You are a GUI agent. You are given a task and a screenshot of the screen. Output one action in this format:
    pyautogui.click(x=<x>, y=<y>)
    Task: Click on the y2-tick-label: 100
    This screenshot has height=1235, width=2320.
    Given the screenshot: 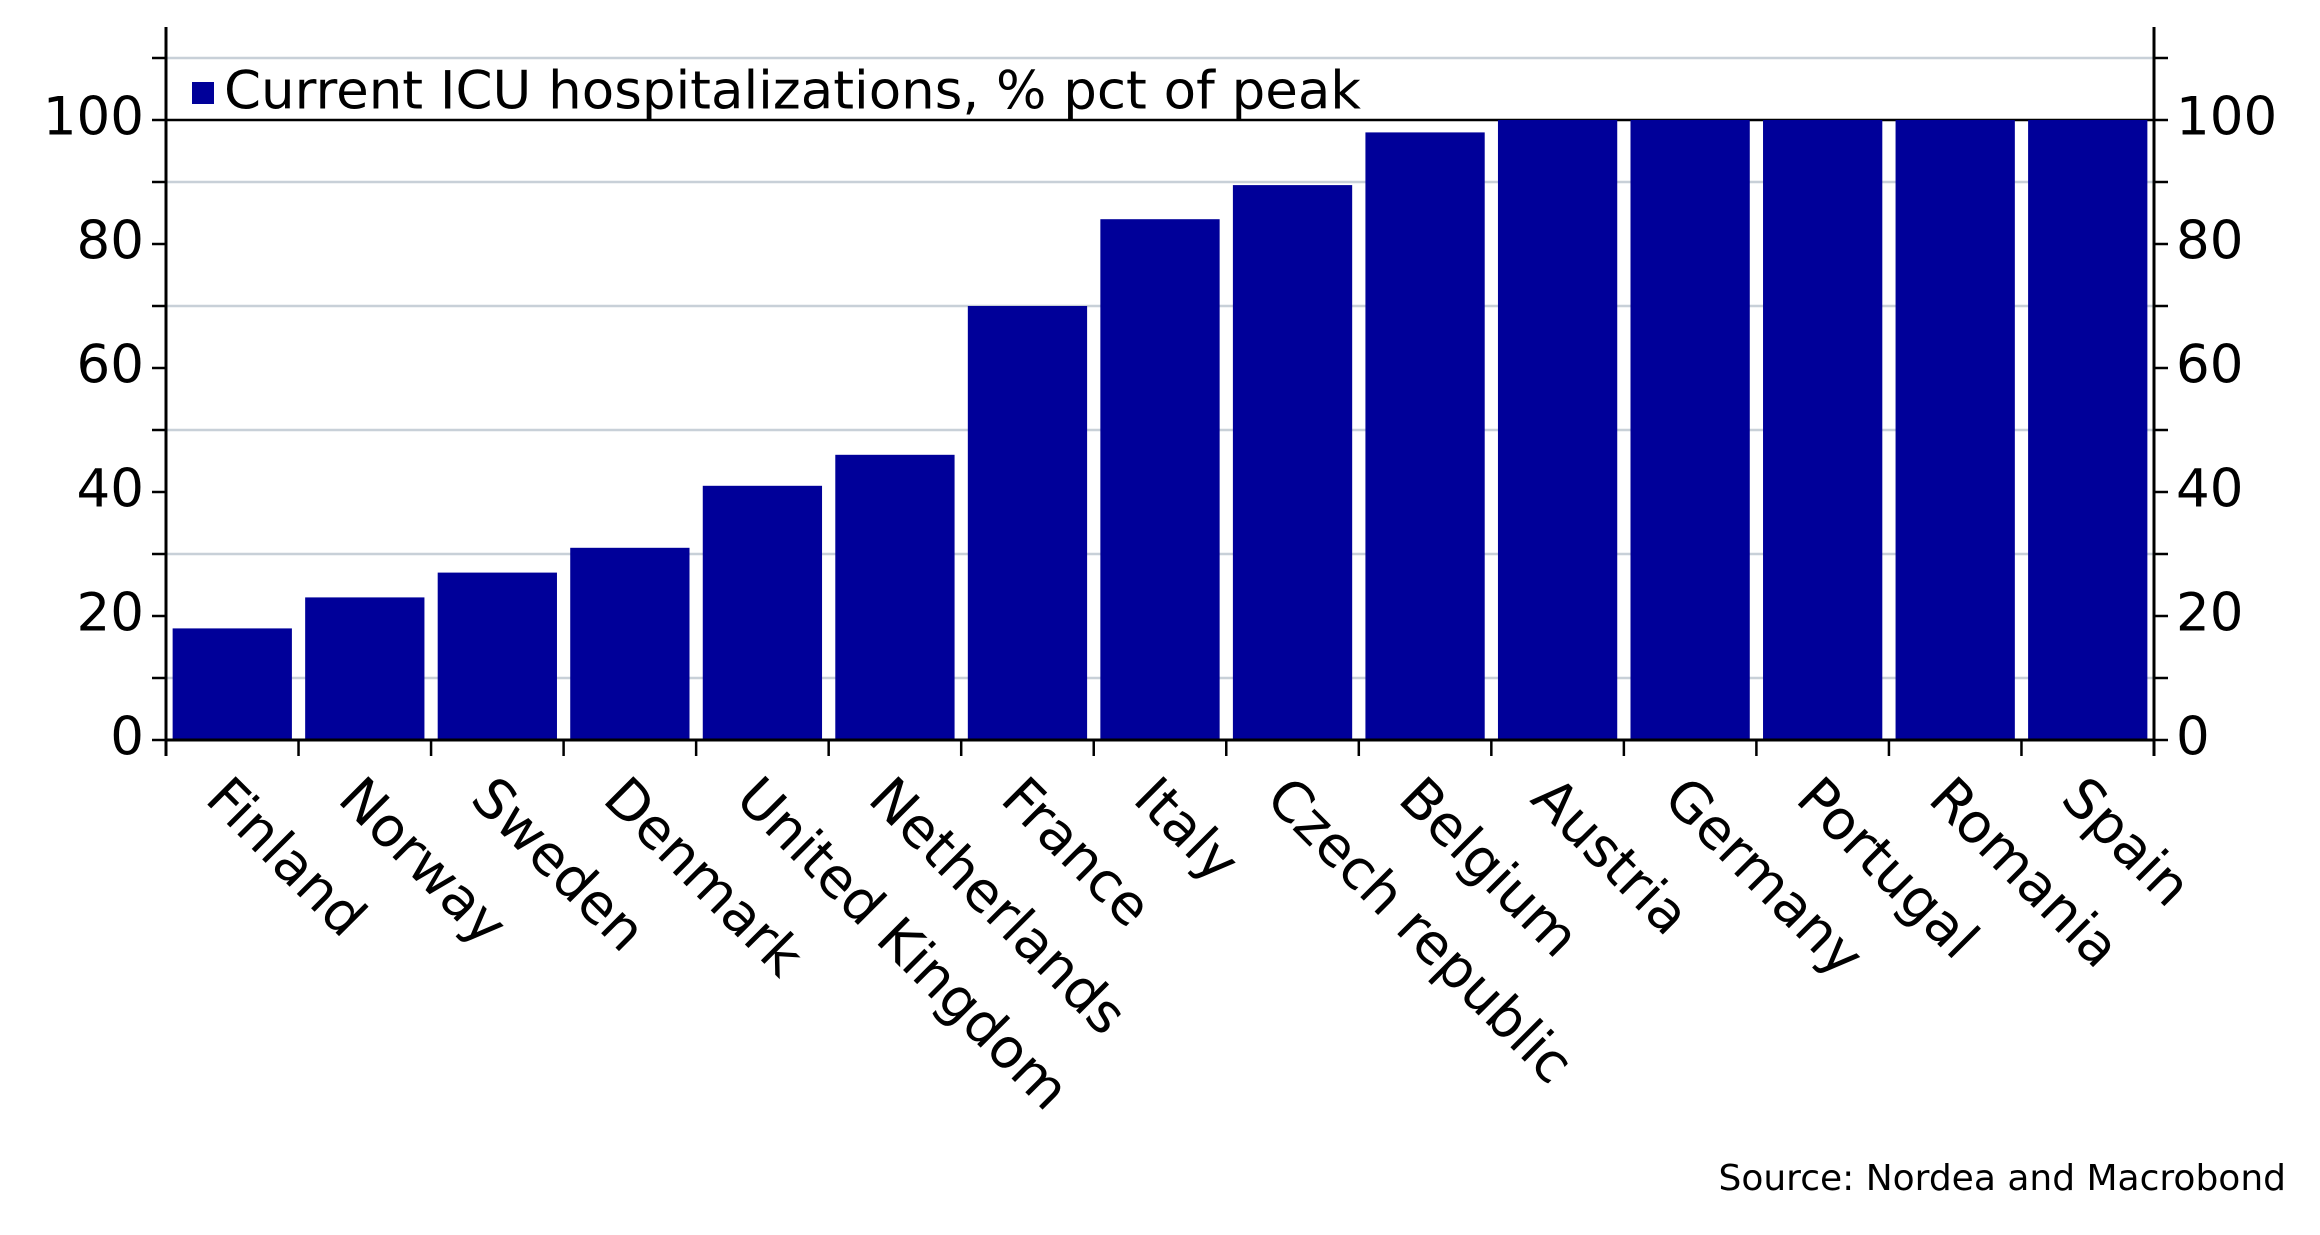 What is the action you would take?
    pyautogui.click(x=2226, y=117)
    